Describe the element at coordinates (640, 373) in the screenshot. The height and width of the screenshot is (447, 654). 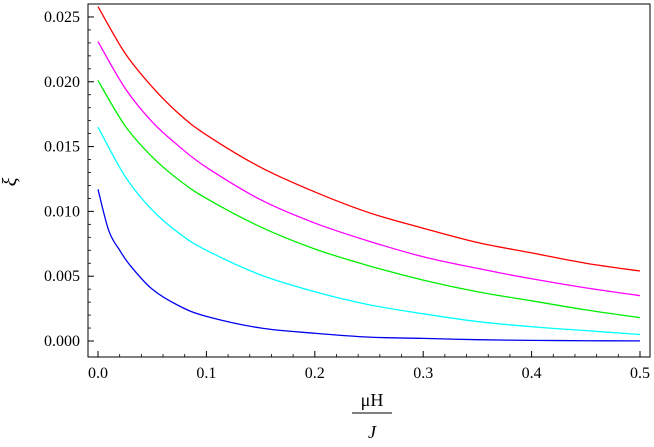
I see `x-tick-label: 0.5` at that location.